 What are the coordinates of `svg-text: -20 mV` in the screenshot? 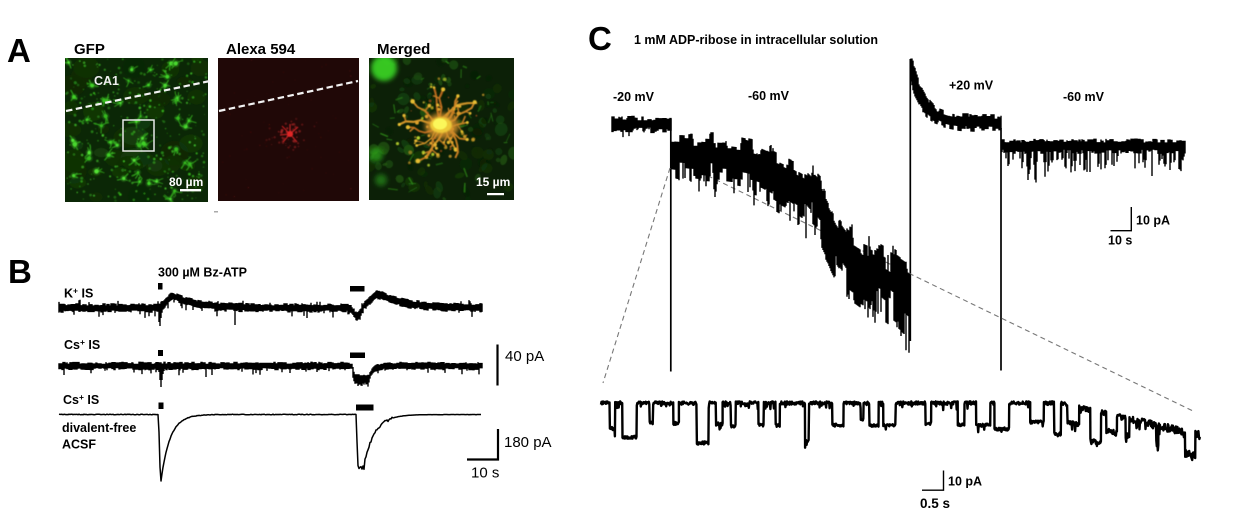 It's located at (634, 97).